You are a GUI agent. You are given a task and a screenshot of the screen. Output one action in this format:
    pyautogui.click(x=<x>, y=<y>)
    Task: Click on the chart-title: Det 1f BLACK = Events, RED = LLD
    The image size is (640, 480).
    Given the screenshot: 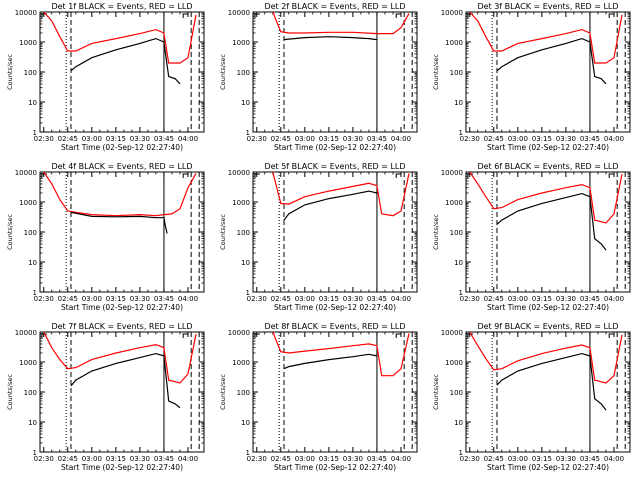 What is the action you would take?
    pyautogui.click(x=121, y=6)
    